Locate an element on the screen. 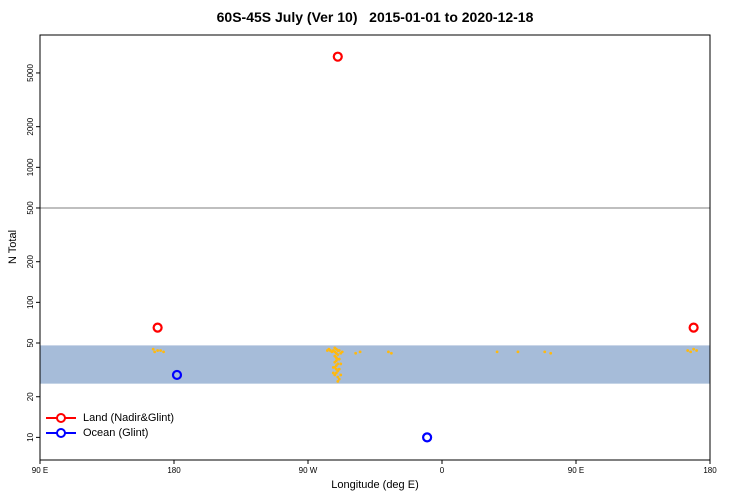  legend-item-land: Land (Nadir&Glint) is located at coordinates (109, 417).